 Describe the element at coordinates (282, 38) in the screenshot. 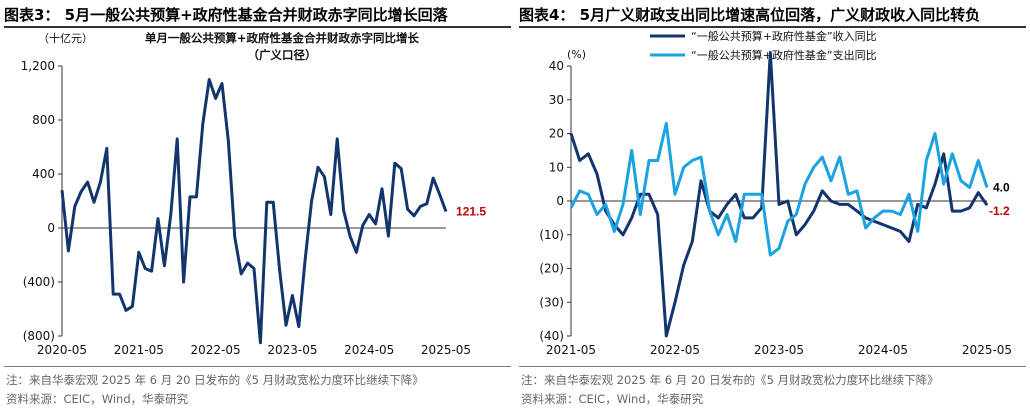

I see `chart-subtitle-line-1: 单月一般公共预算+政府性基金合并财政赤字同比增长` at that location.